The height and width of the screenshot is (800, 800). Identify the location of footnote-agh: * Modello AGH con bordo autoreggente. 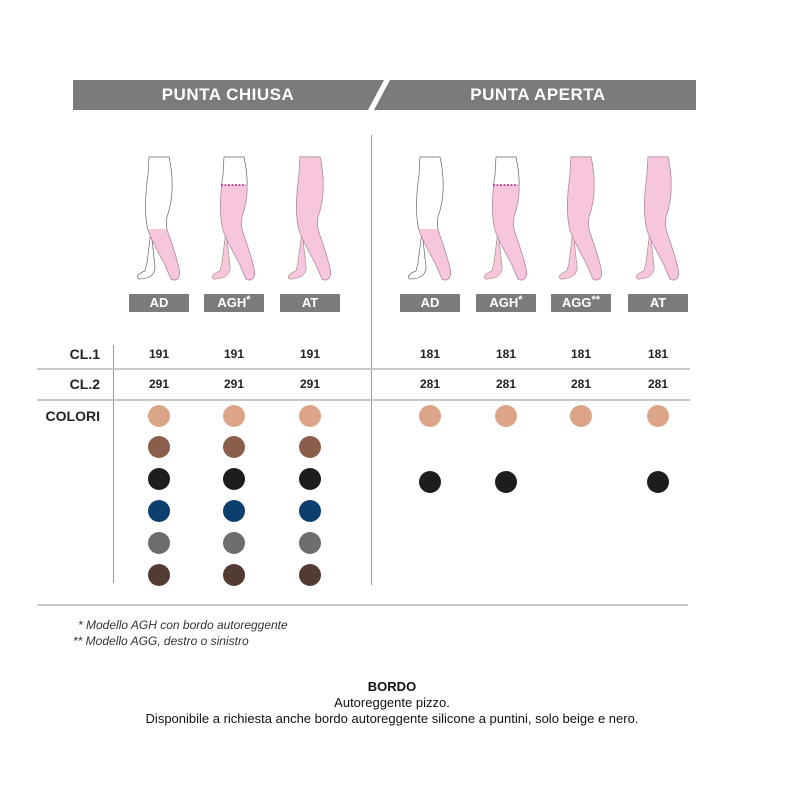
(183, 625).